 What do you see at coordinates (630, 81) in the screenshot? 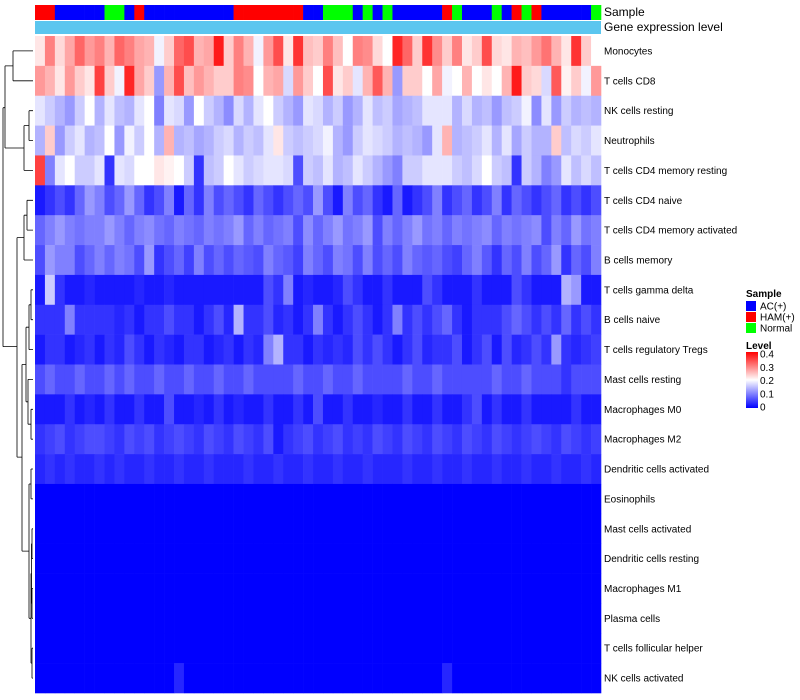
I see `row-label: T cells CD8` at bounding box center [630, 81].